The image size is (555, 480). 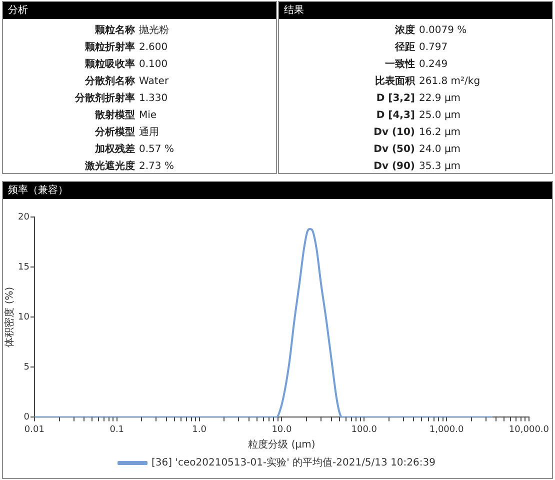 What do you see at coordinates (27, 417) in the screenshot?
I see `y-tick-label: 0` at bounding box center [27, 417].